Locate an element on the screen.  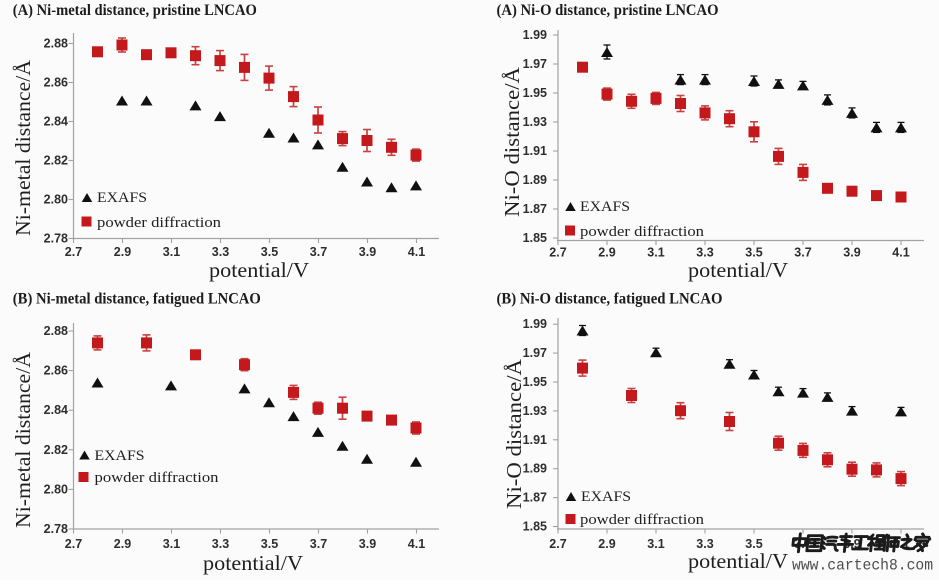
svg-text:(A) Ni-O distance, pristine LN: (A) Ni-O distance, pristine LNCAO is located at coordinates (608, 10).